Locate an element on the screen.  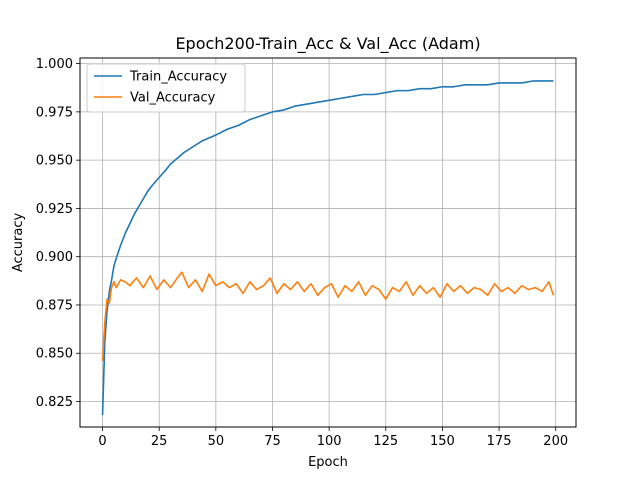
chart-title: Epoch200-Train_Acc & Val_Acc (Adam) is located at coordinates (327, 44).